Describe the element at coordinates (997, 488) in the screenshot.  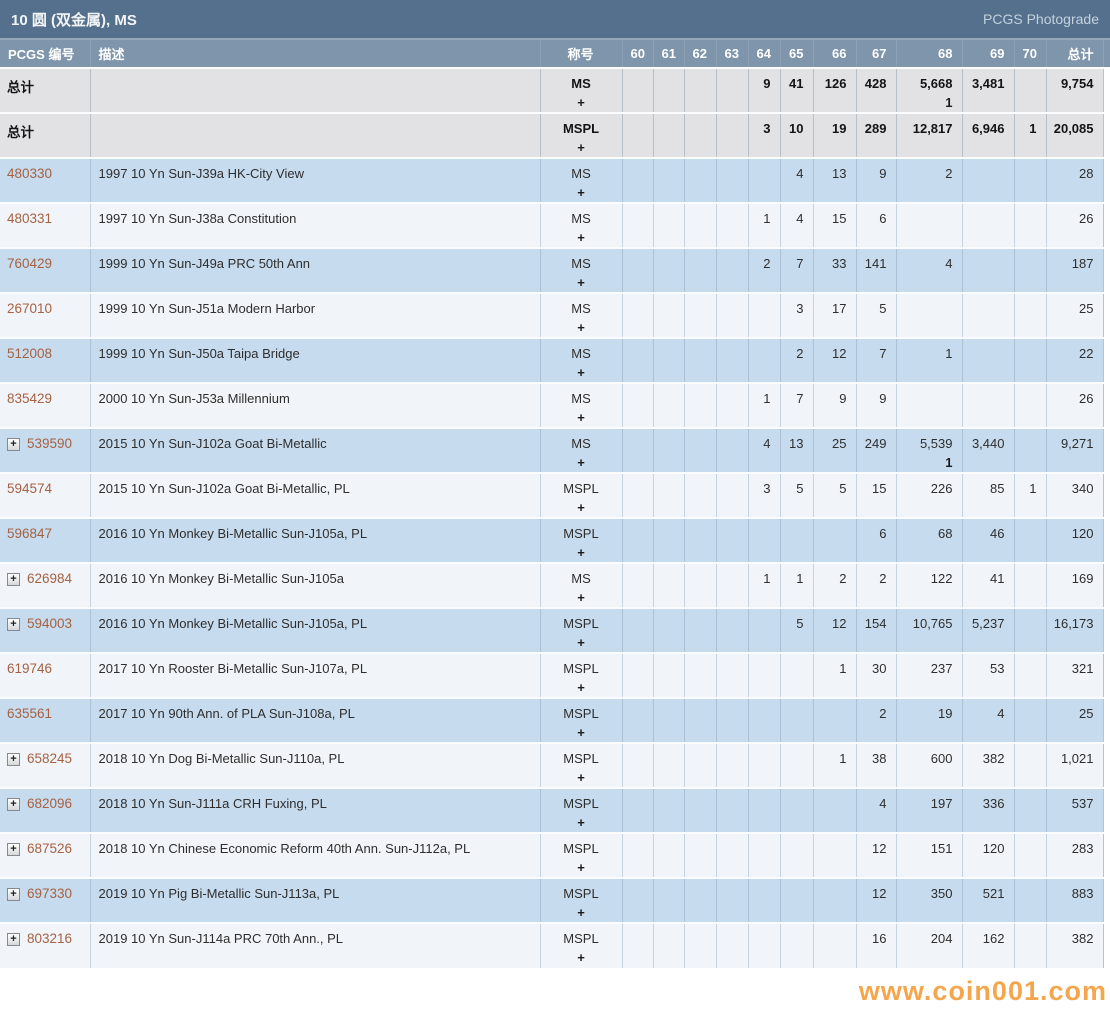
I see `grade-count: 85` at that location.